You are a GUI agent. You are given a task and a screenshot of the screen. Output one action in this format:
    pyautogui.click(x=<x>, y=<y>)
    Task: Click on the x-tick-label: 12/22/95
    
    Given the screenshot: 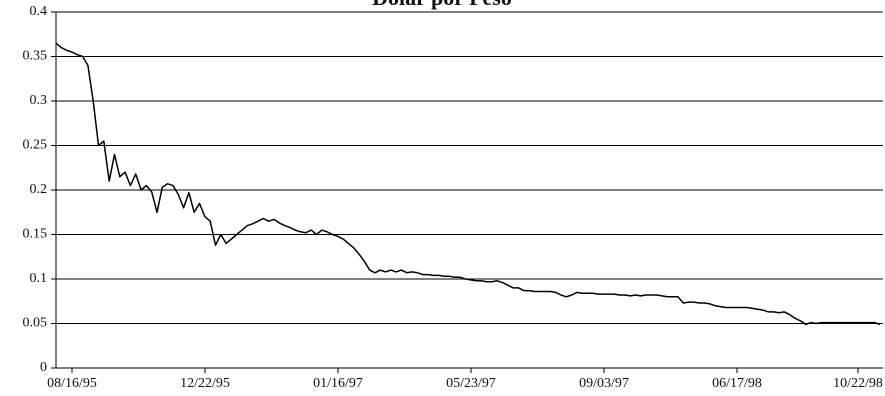 What is the action you would take?
    pyautogui.click(x=205, y=383)
    